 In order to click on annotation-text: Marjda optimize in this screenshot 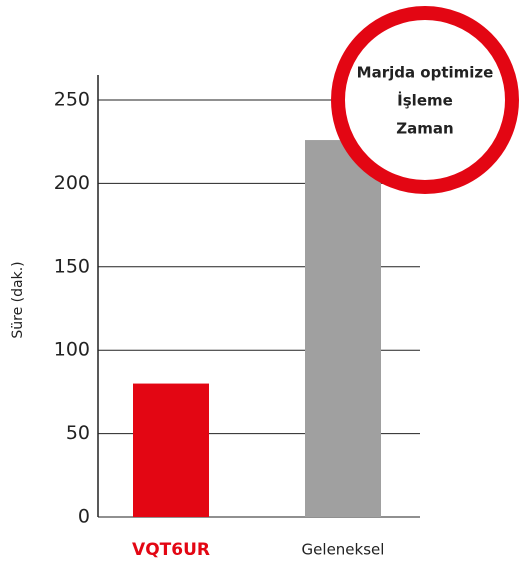, I will do `click(425, 73)`.